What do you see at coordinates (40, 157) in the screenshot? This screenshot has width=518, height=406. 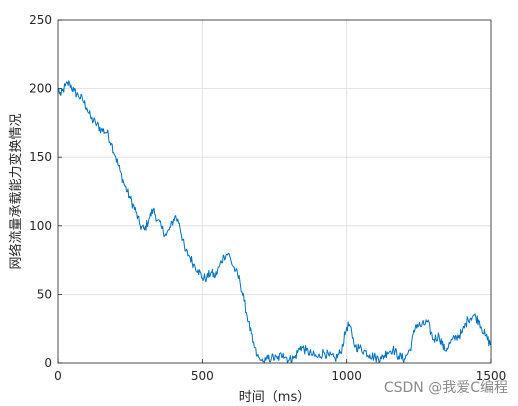 I see `y-tick-label: 150` at bounding box center [40, 157].